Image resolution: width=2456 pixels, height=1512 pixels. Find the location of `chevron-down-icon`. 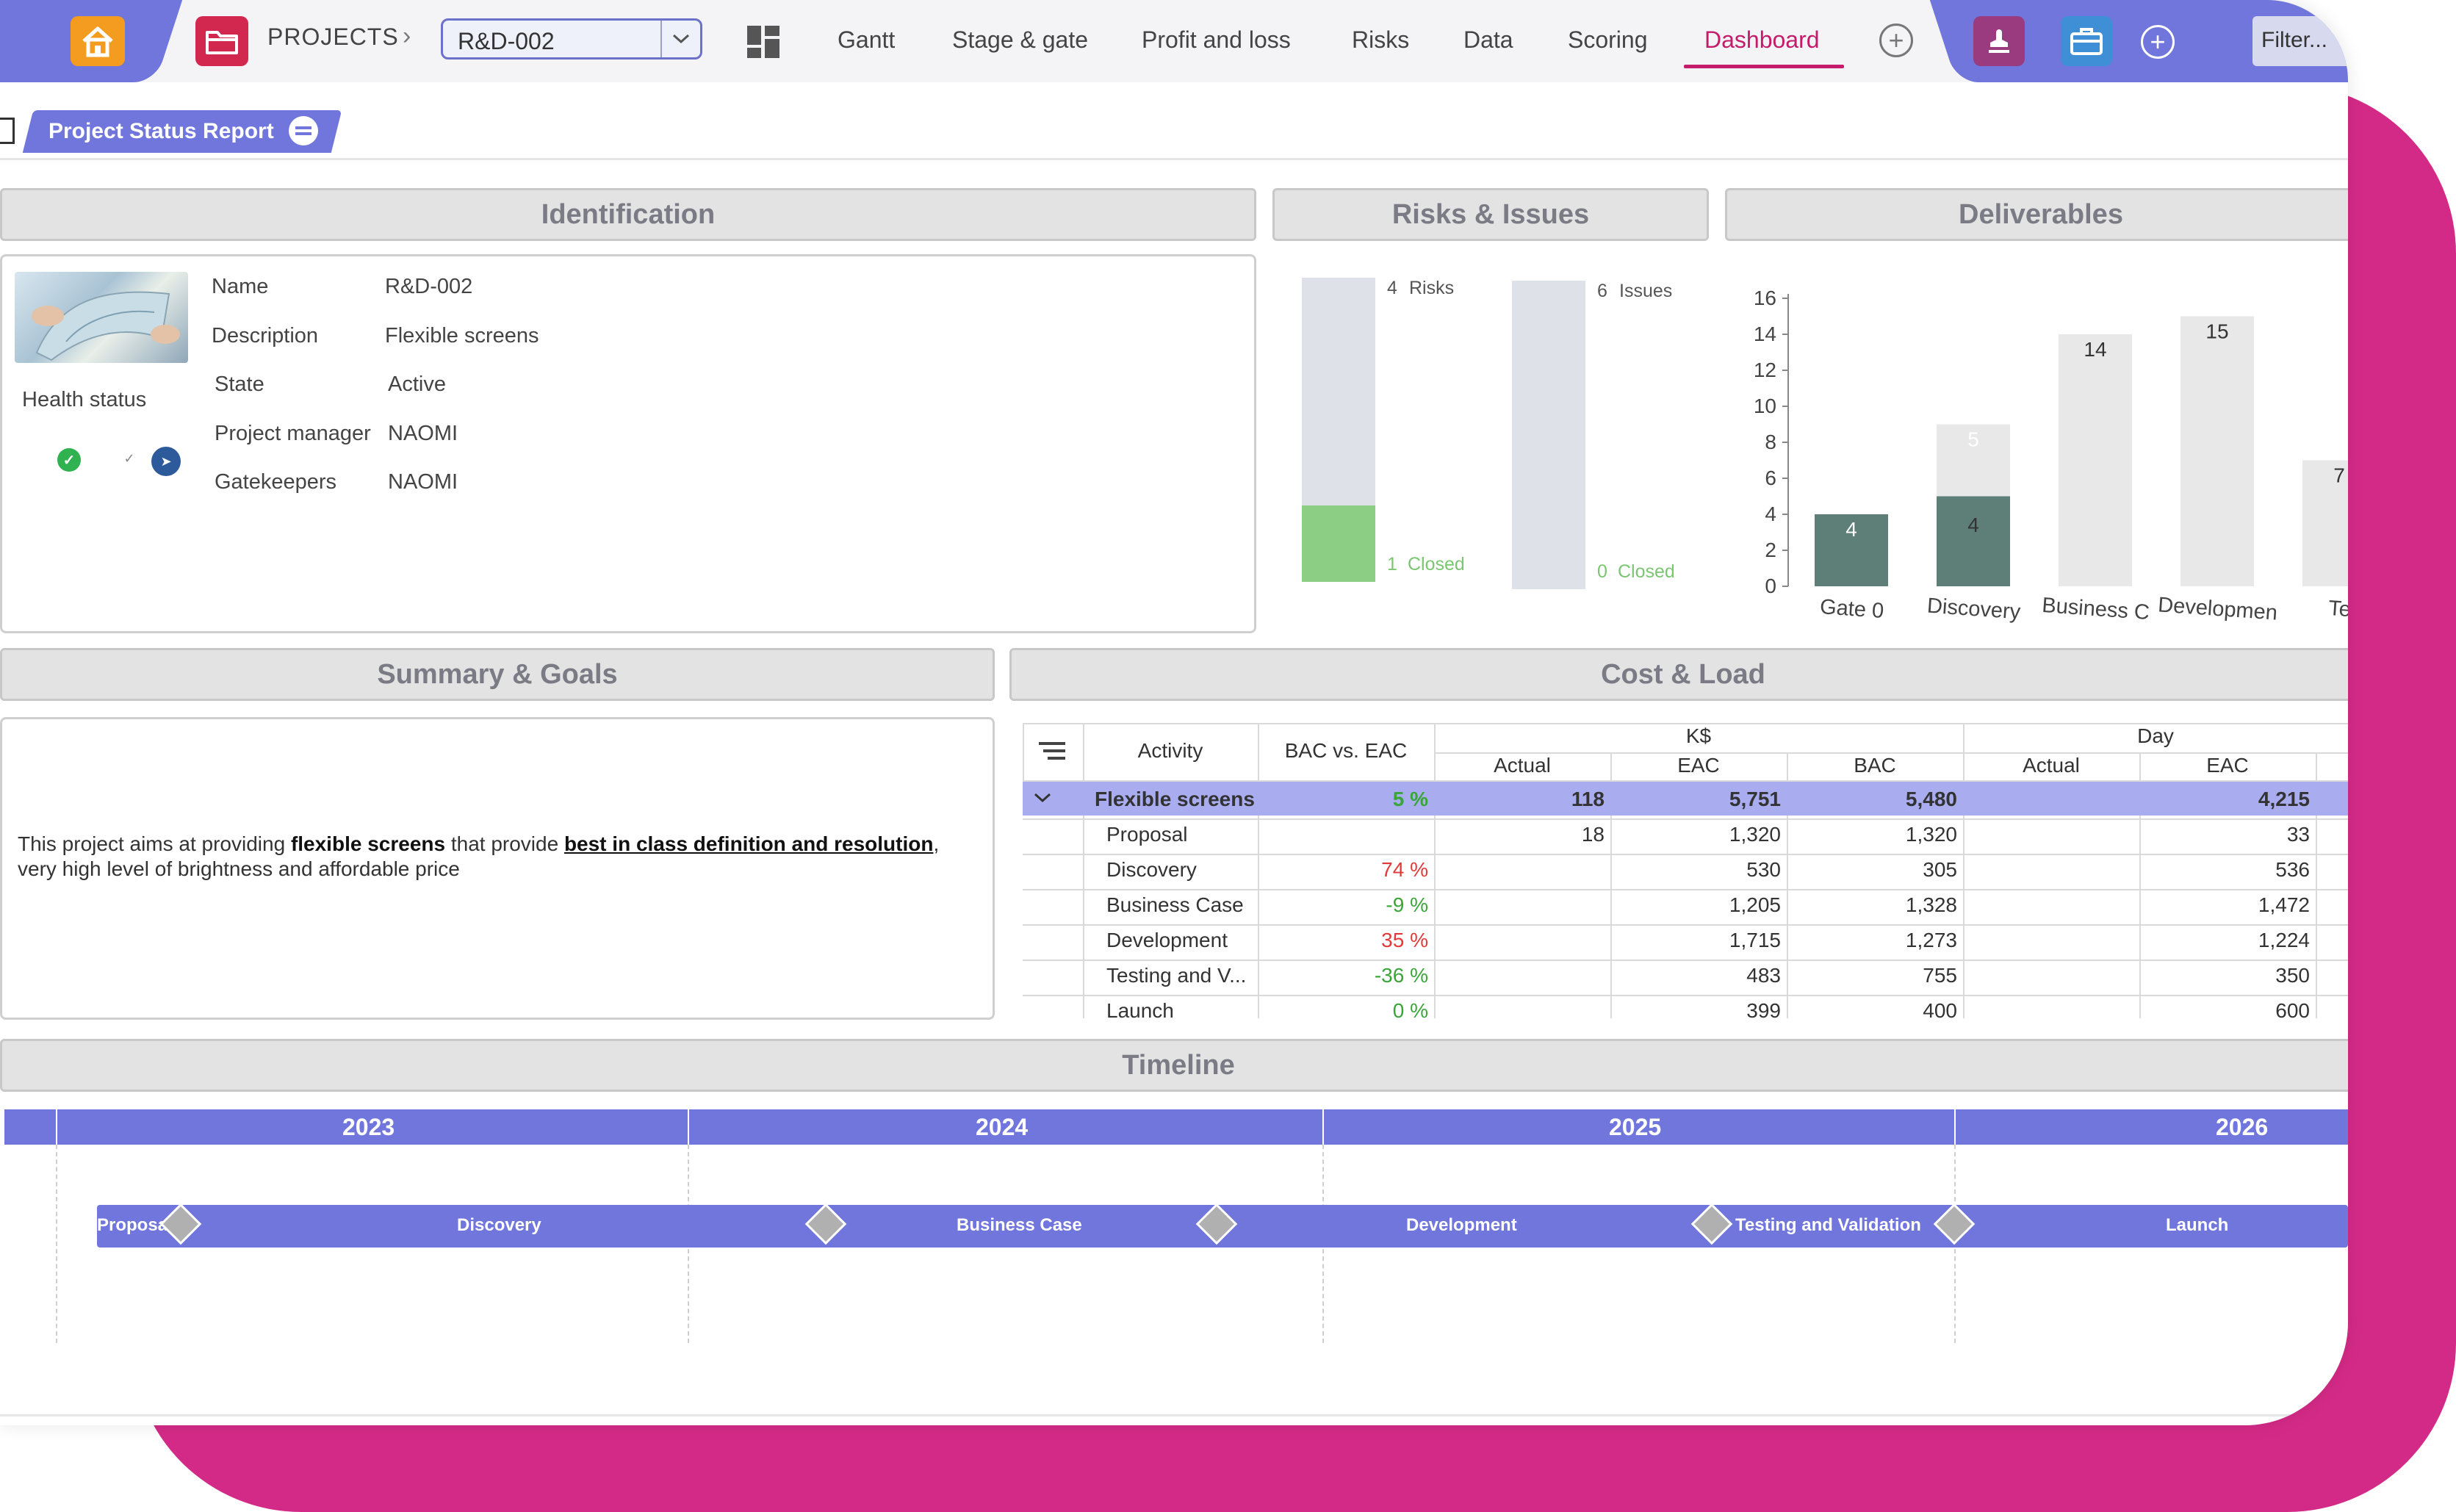

chevron-down-icon is located at coordinates (680, 39).